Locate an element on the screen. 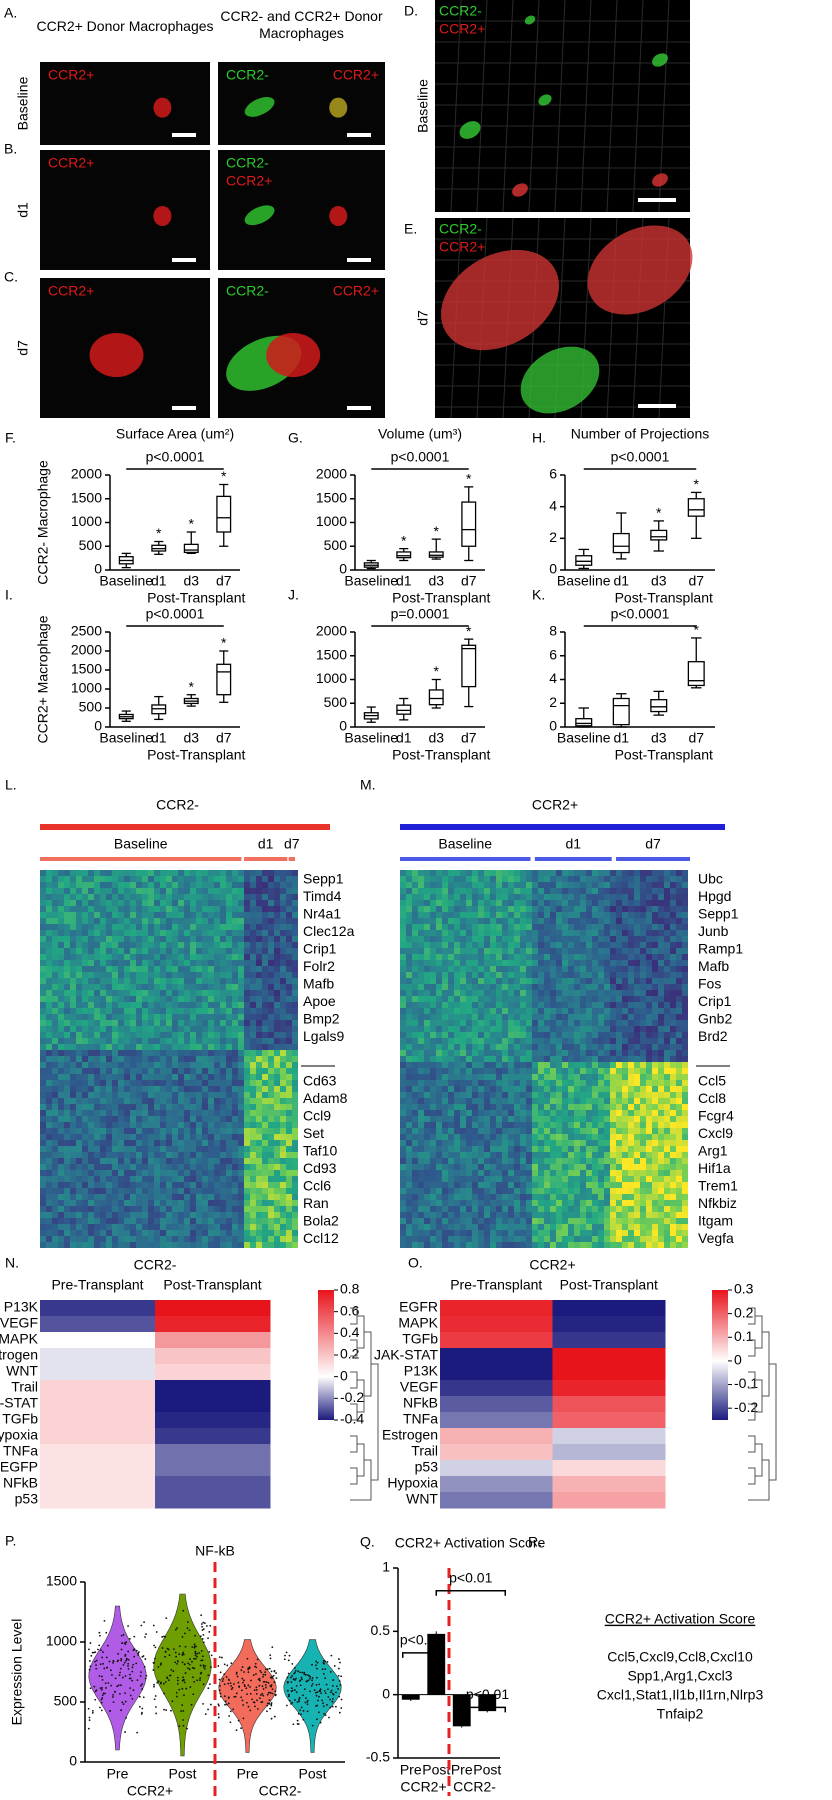  significance-star: * is located at coordinates (697, 630).